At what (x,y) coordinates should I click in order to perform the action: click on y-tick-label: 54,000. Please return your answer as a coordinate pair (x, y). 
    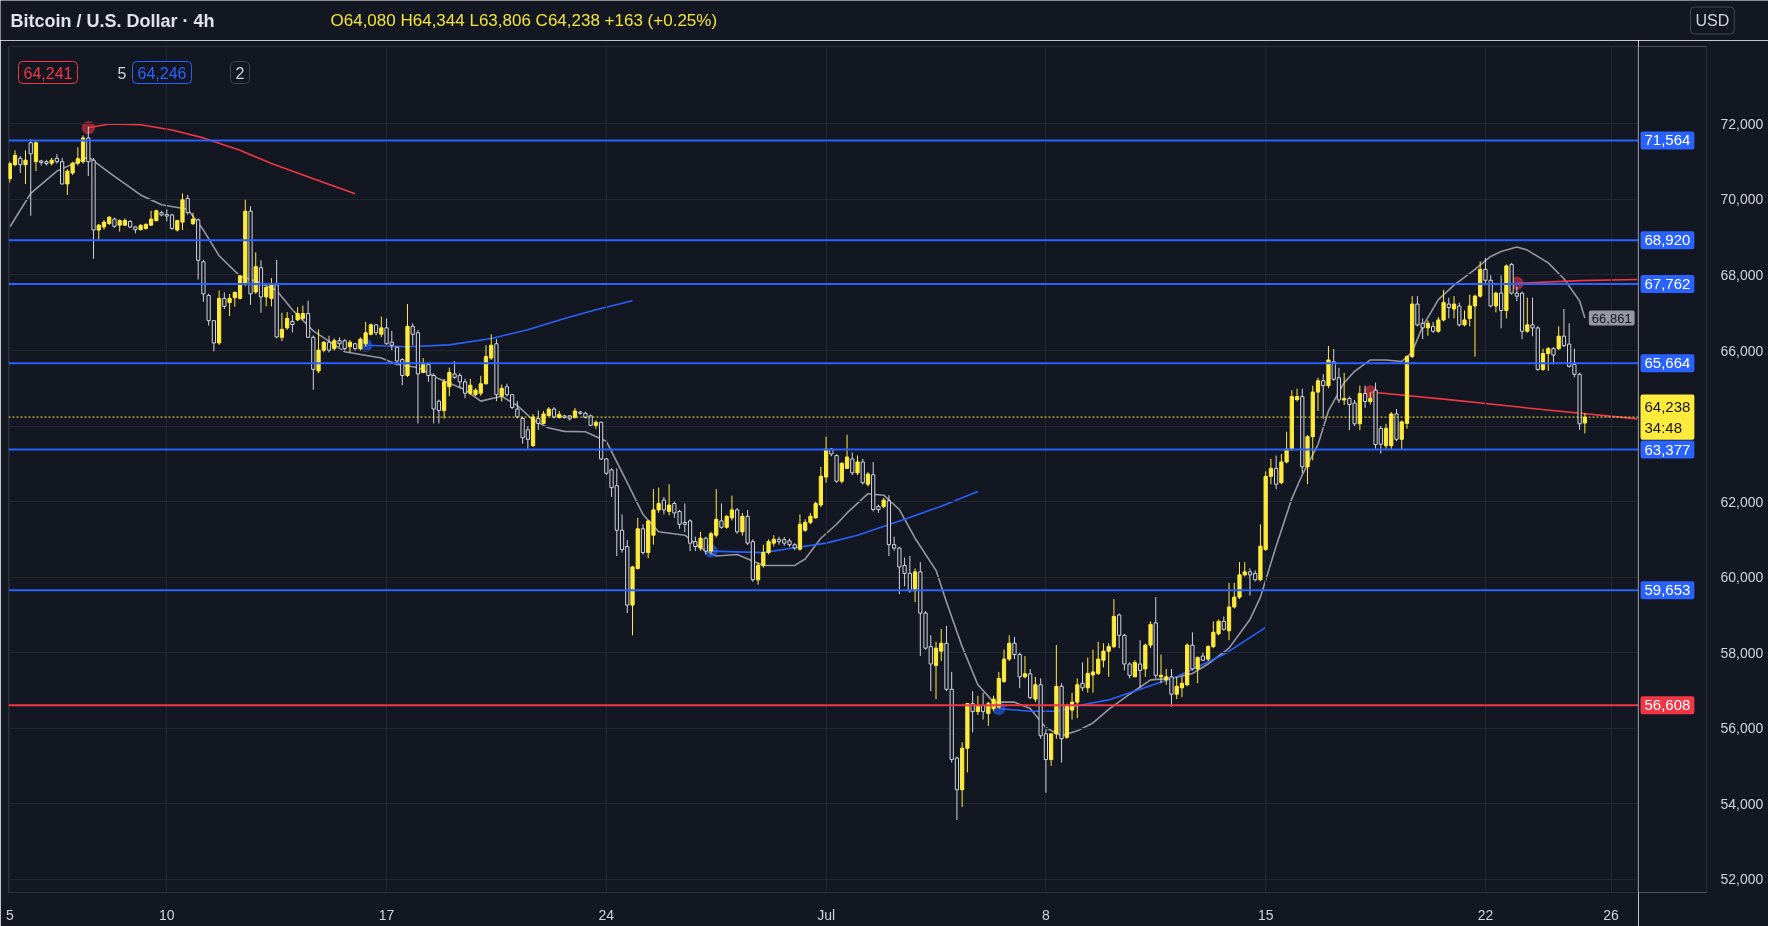
    Looking at the image, I should click on (1742, 803).